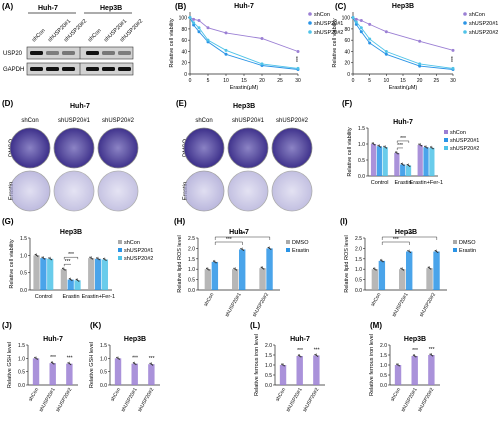 This screenshot has width=500, height=427. I want to click on series-line, so click(244, 43).